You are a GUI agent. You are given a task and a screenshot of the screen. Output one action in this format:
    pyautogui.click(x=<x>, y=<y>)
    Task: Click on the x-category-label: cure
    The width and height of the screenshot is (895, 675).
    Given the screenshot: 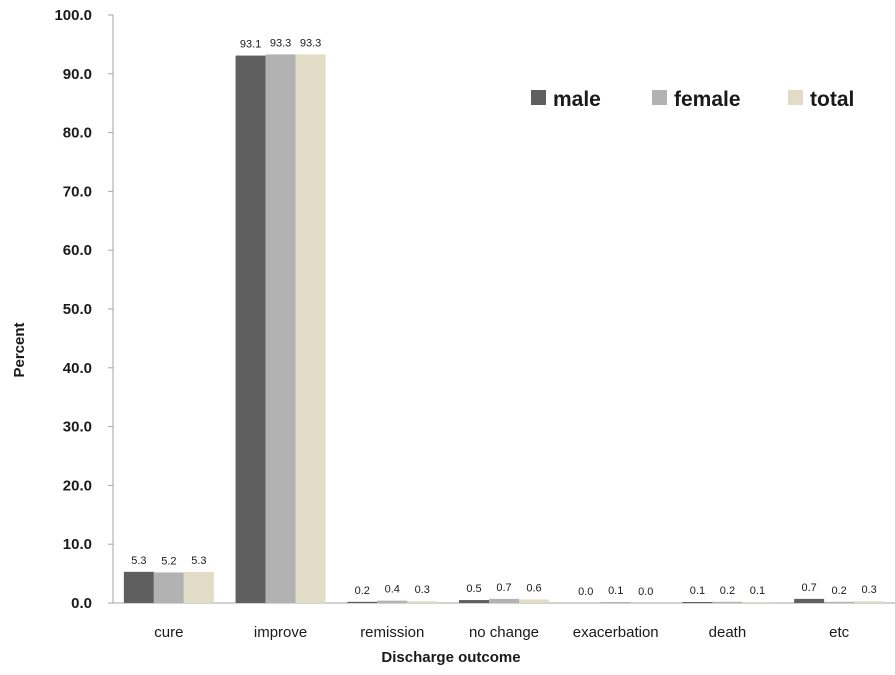 What is the action you would take?
    pyautogui.click(x=168, y=632)
    